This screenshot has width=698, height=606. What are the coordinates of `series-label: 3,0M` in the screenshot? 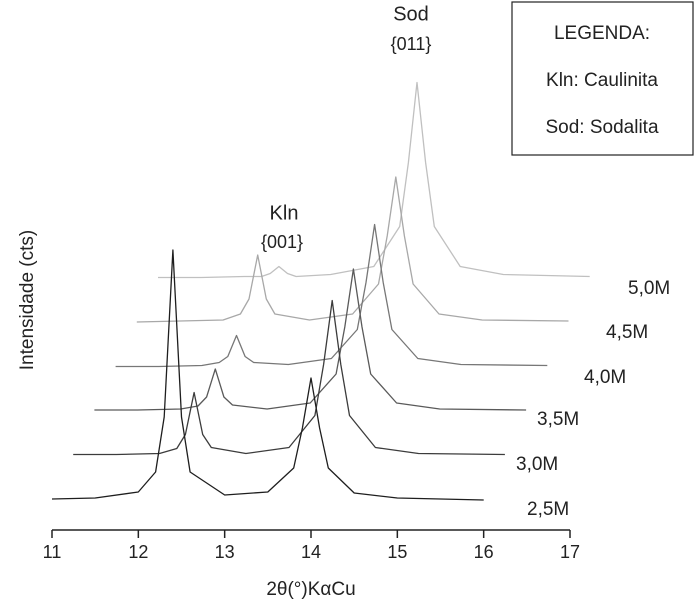 It's located at (537, 464).